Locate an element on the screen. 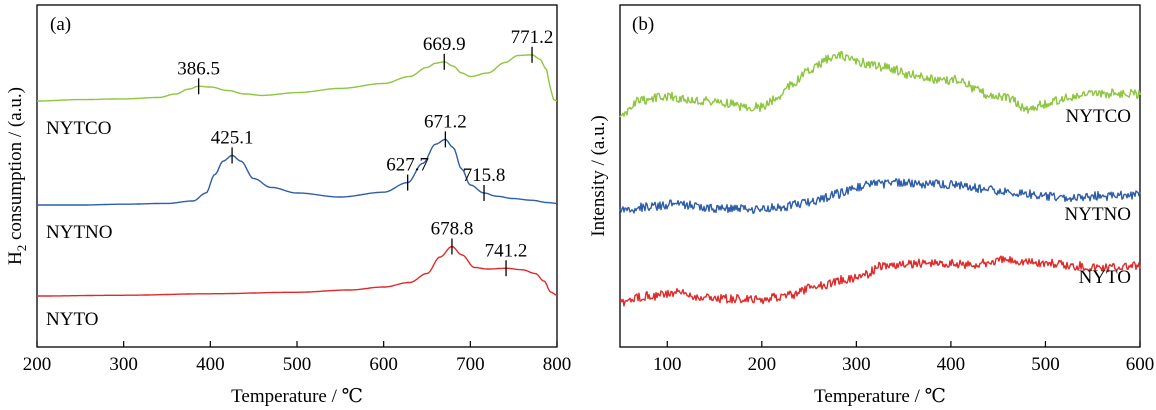 The width and height of the screenshot is (1156, 410). peak-label: 627.7 is located at coordinates (407, 165).